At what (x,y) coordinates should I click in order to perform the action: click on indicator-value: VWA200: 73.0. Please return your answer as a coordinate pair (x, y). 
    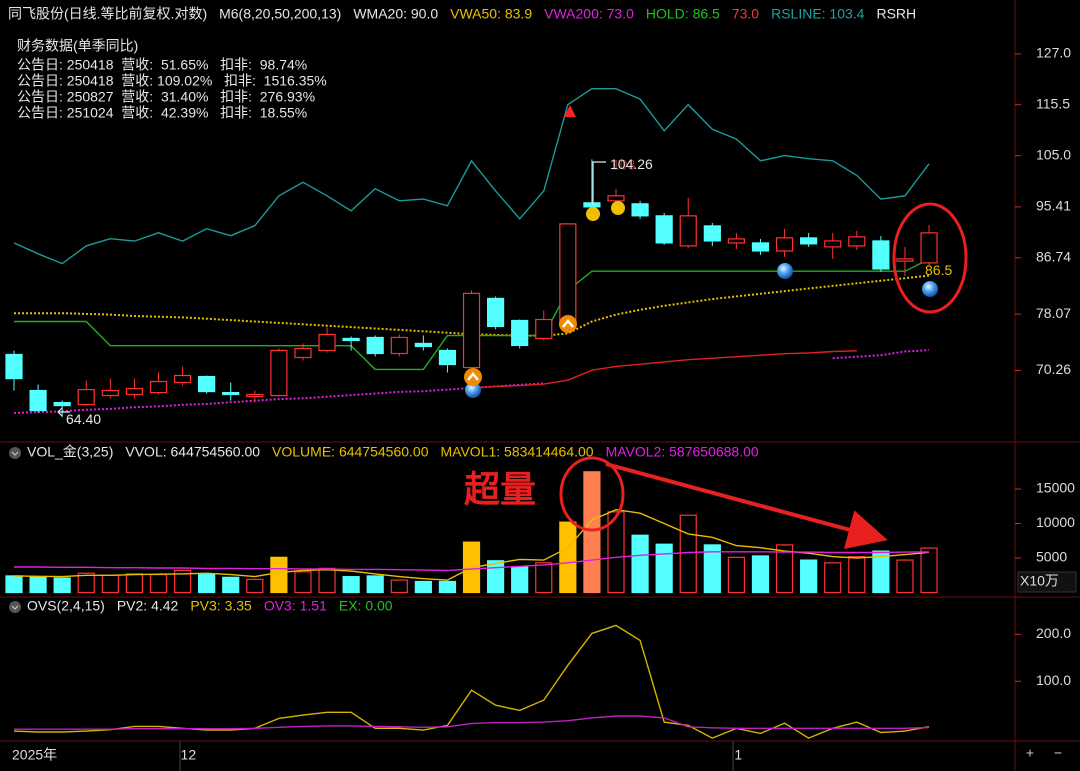
    Looking at the image, I should click on (589, 14).